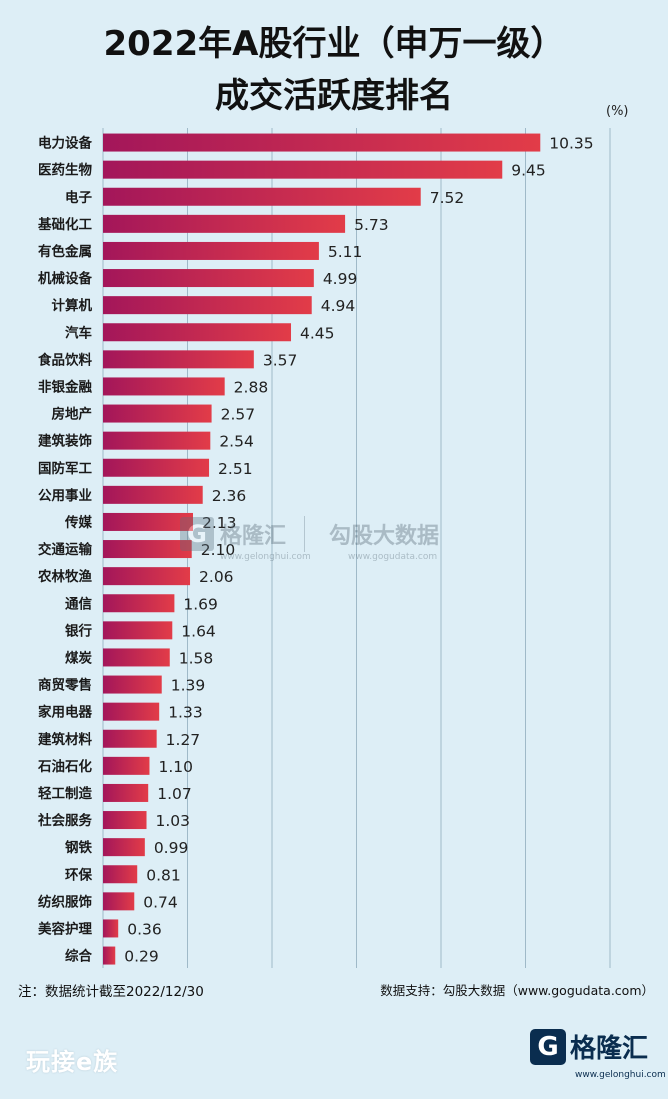 This screenshot has width=668, height=1099. I want to click on note-right: 数据支持：勾股大数据（www.gogudata.com）, so click(517, 990).